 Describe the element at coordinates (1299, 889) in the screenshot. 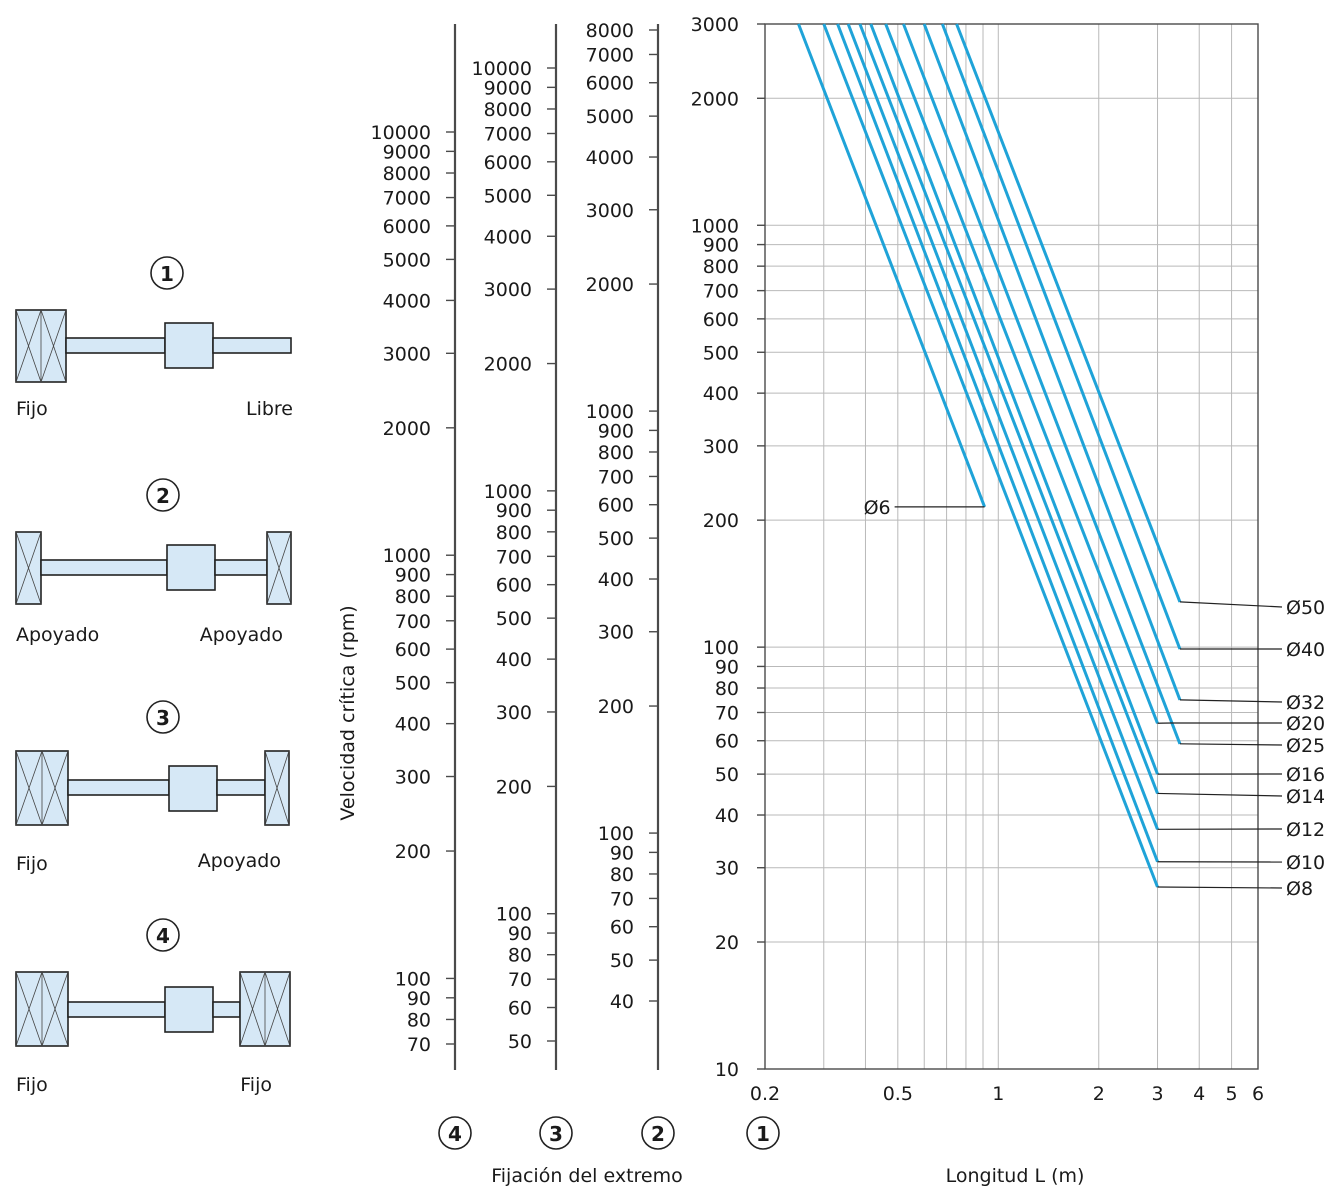

I see `series-label: Ø8` at that location.